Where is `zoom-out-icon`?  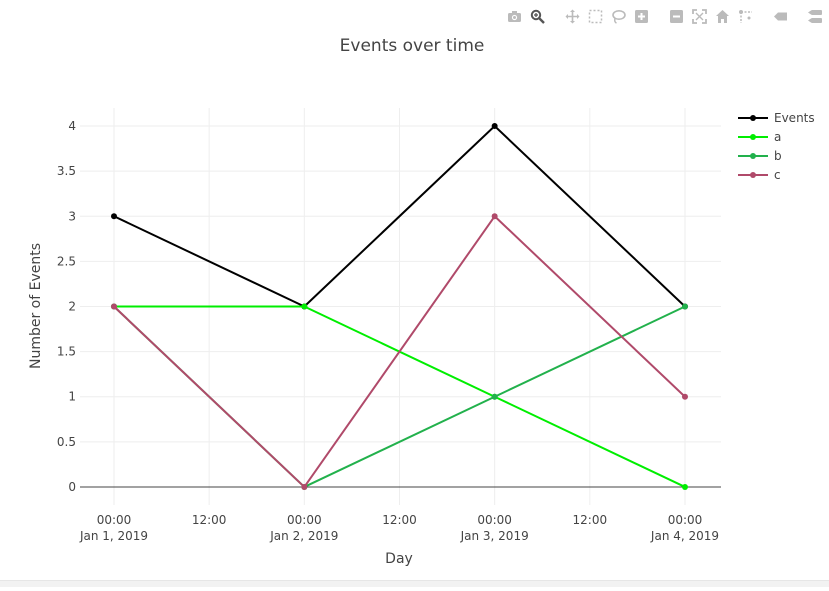
zoom-out-icon is located at coordinates (676, 16).